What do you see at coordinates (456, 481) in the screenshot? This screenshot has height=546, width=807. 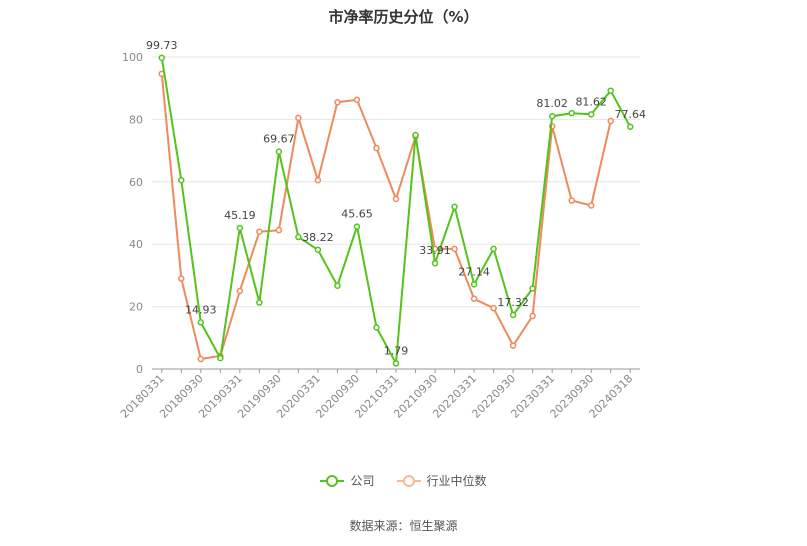 I see `legend-label-industry: 行业中位数` at bounding box center [456, 481].